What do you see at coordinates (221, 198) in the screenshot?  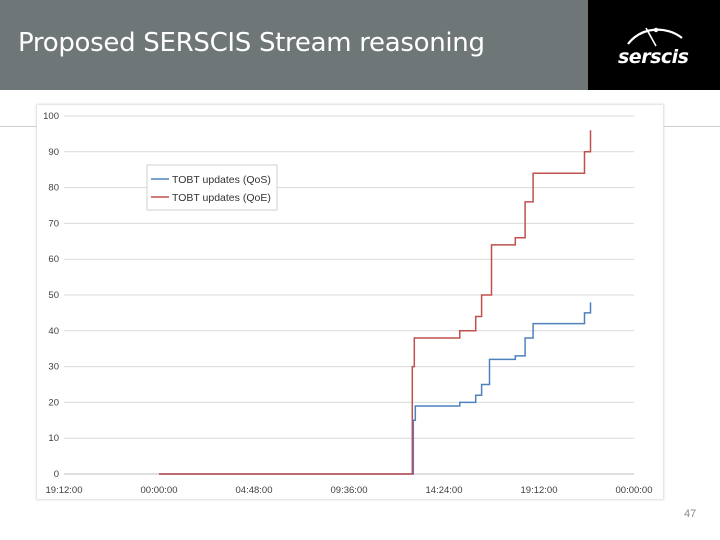 I see `legend-label: TOBT updates (QoE)` at bounding box center [221, 198].